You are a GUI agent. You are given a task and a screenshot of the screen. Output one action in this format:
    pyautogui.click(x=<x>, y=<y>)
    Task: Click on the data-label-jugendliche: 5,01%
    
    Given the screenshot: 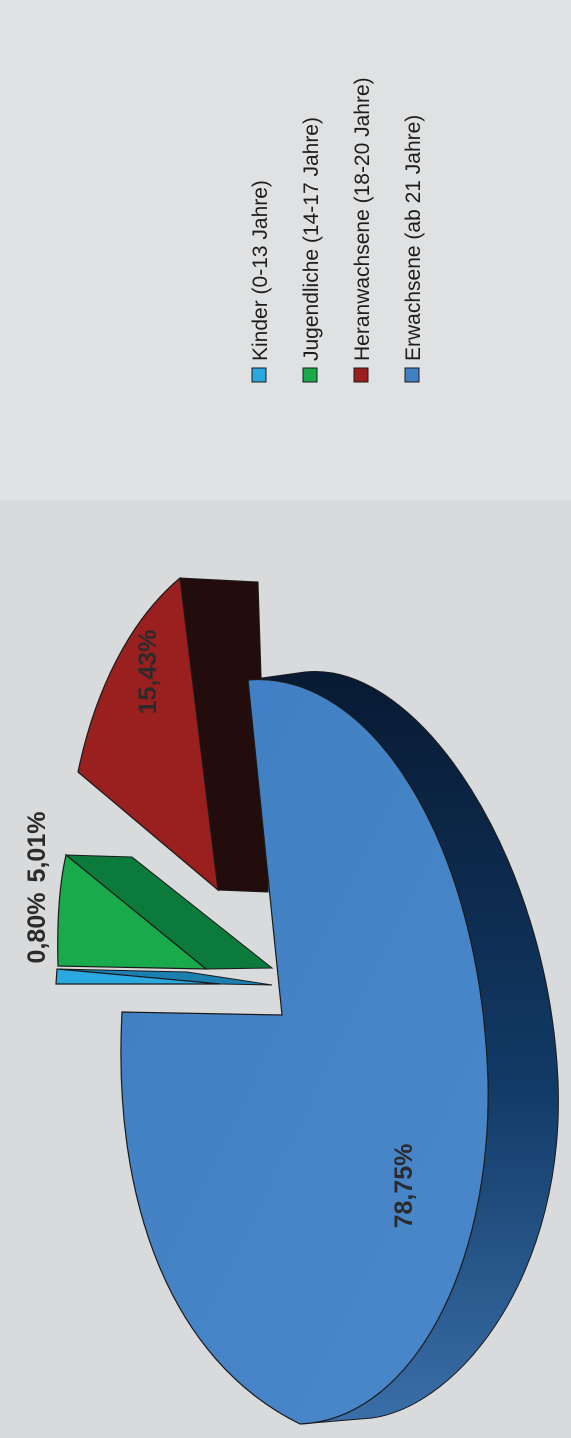 What is the action you would take?
    pyautogui.click(x=37, y=847)
    